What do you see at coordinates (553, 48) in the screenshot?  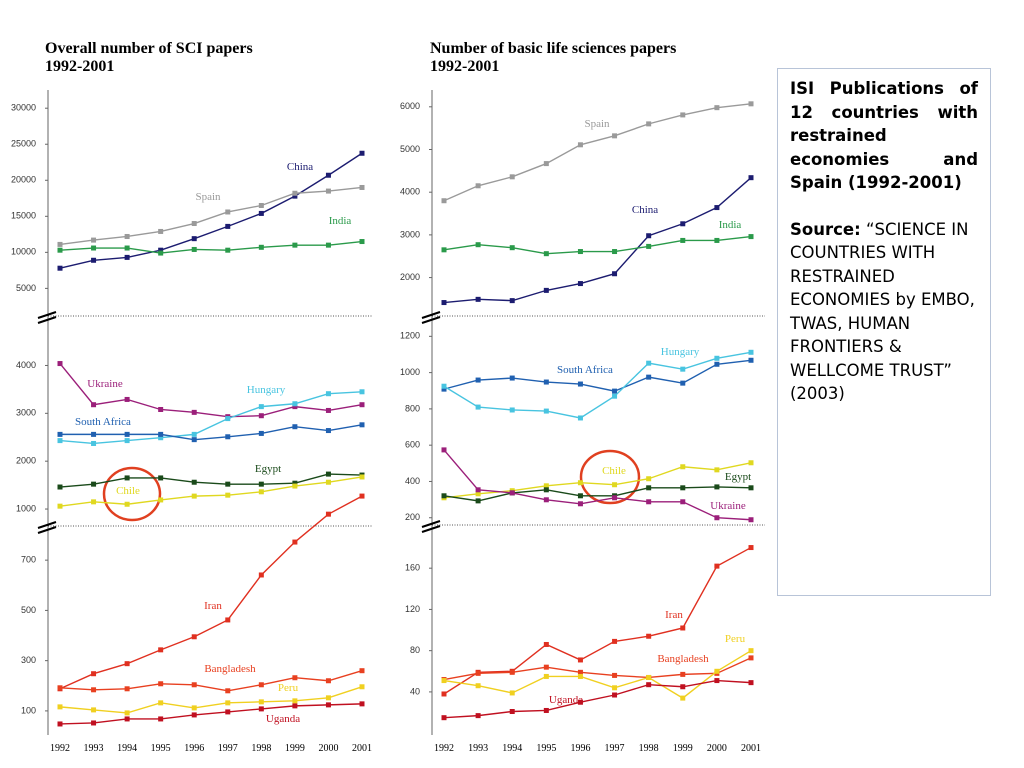 I see `chart-title: Number of basic life sciences papers` at bounding box center [553, 48].